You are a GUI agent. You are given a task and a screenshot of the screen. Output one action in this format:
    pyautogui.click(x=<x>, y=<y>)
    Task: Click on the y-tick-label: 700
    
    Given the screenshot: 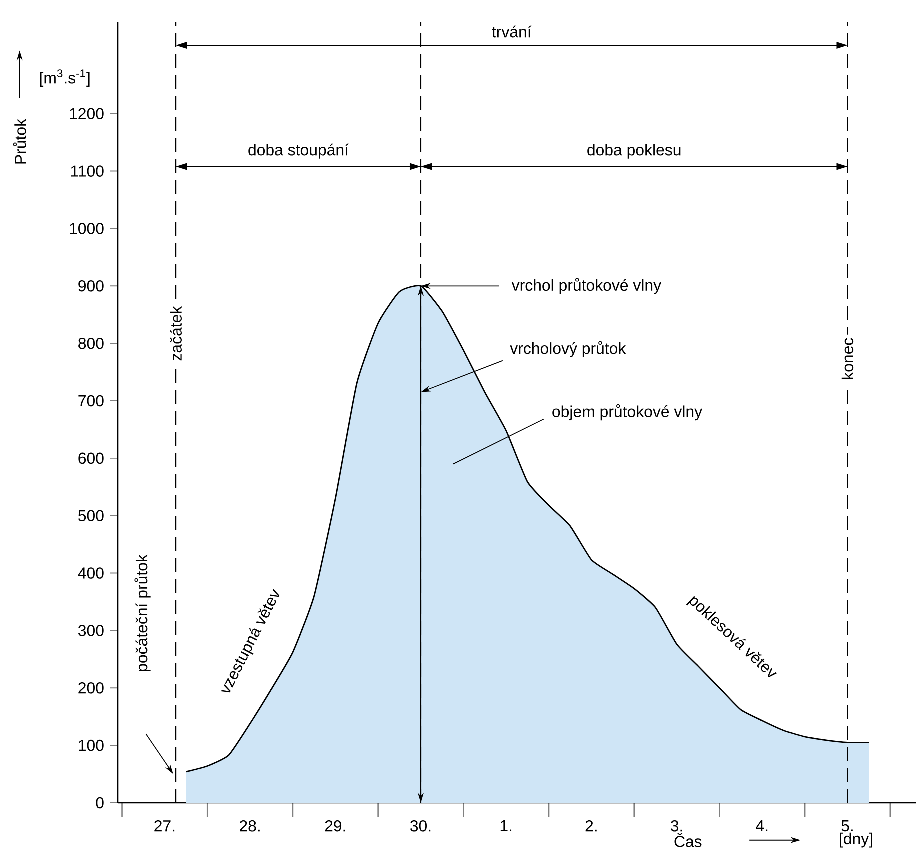 What is the action you would take?
    pyautogui.click(x=91, y=401)
    